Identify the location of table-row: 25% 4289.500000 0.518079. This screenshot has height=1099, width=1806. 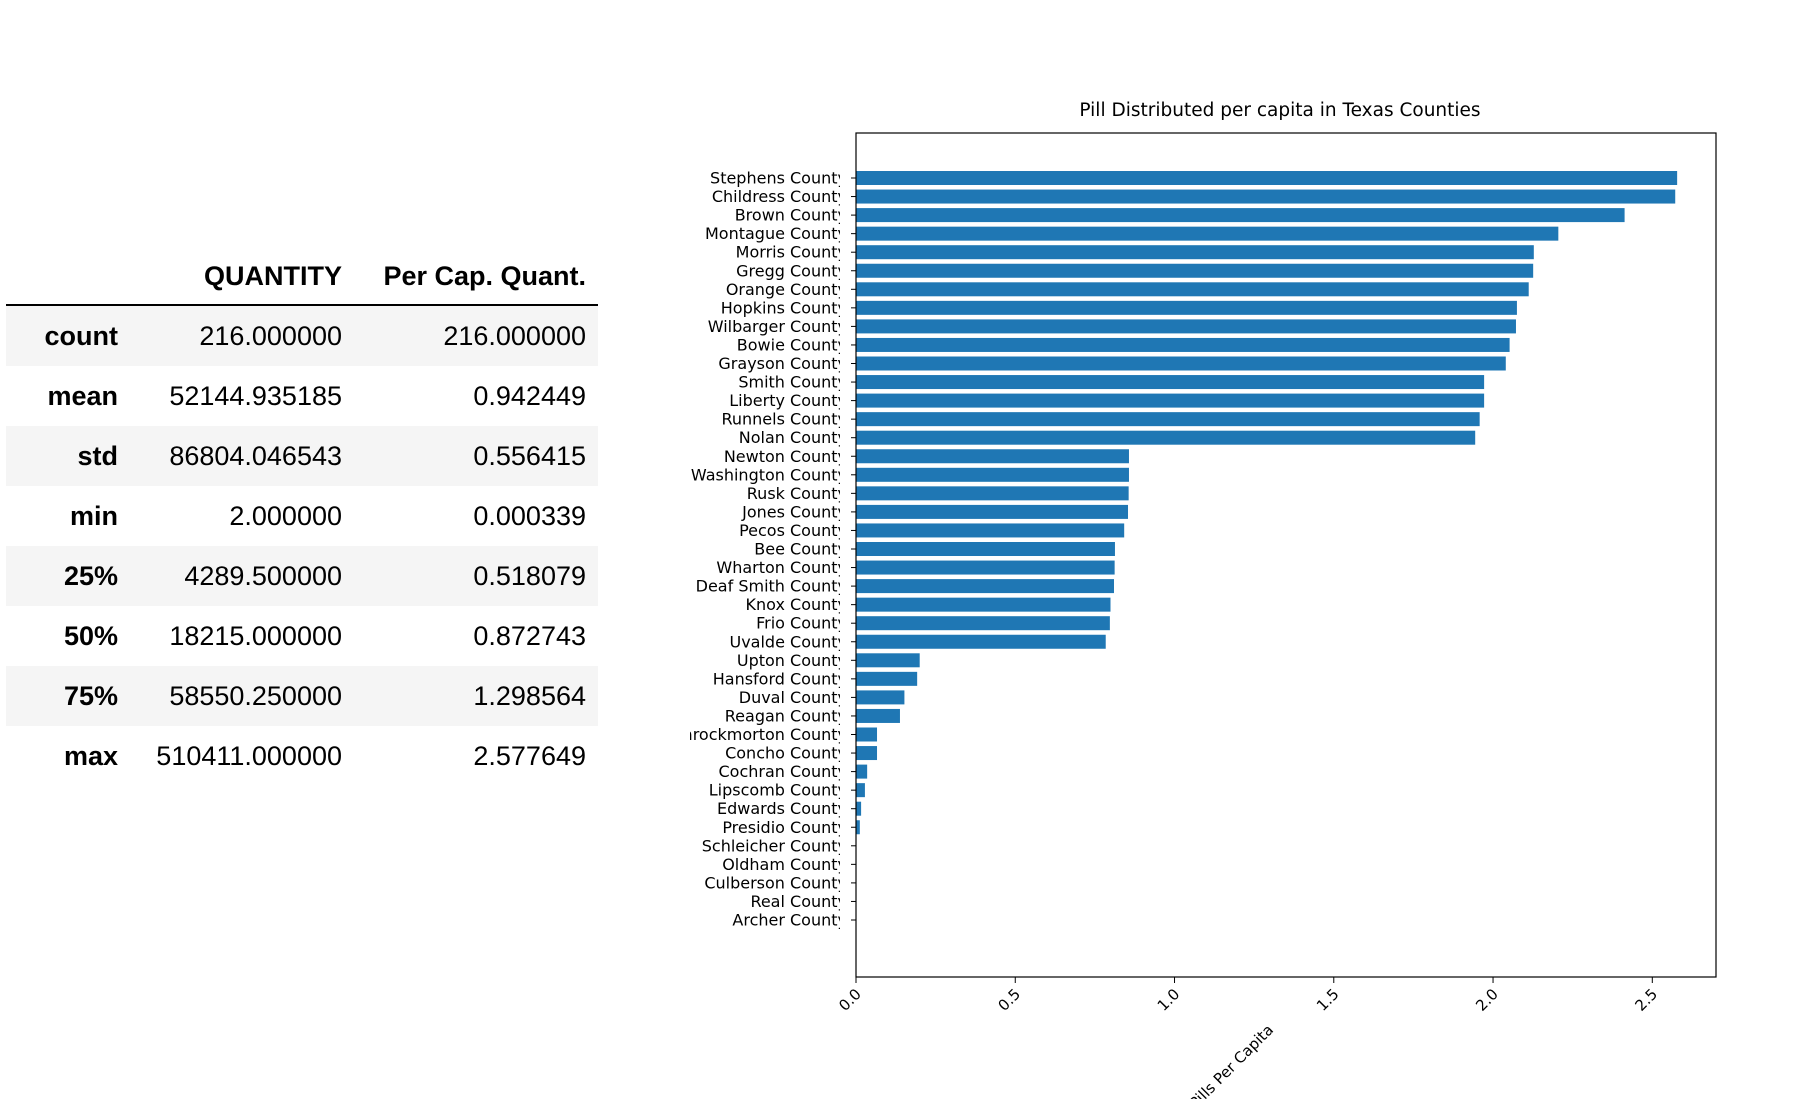
(302, 576).